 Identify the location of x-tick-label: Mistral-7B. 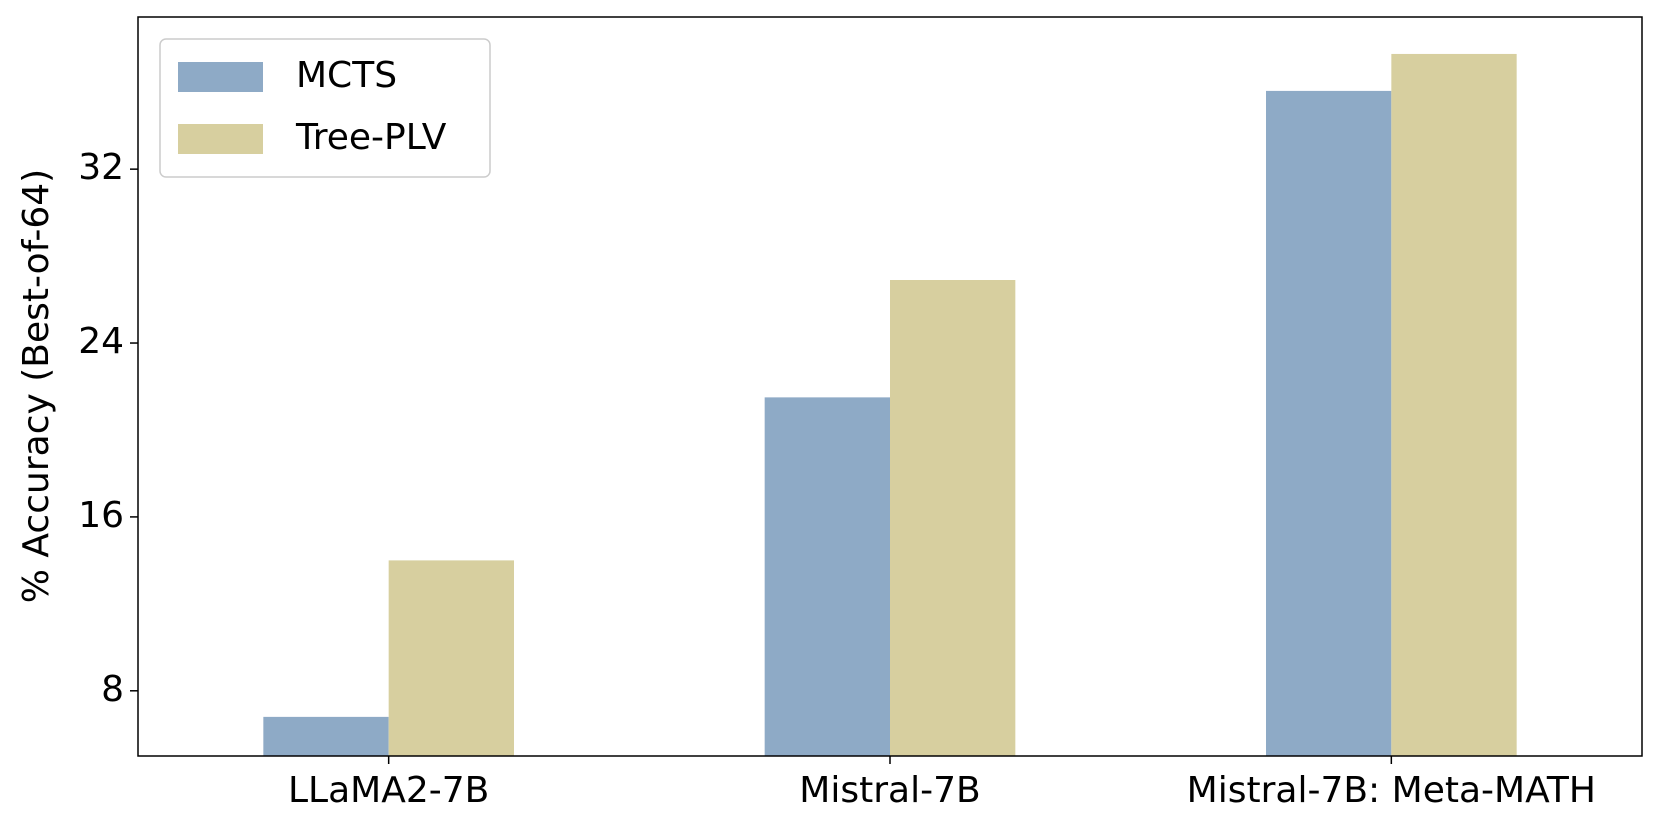
(889, 790).